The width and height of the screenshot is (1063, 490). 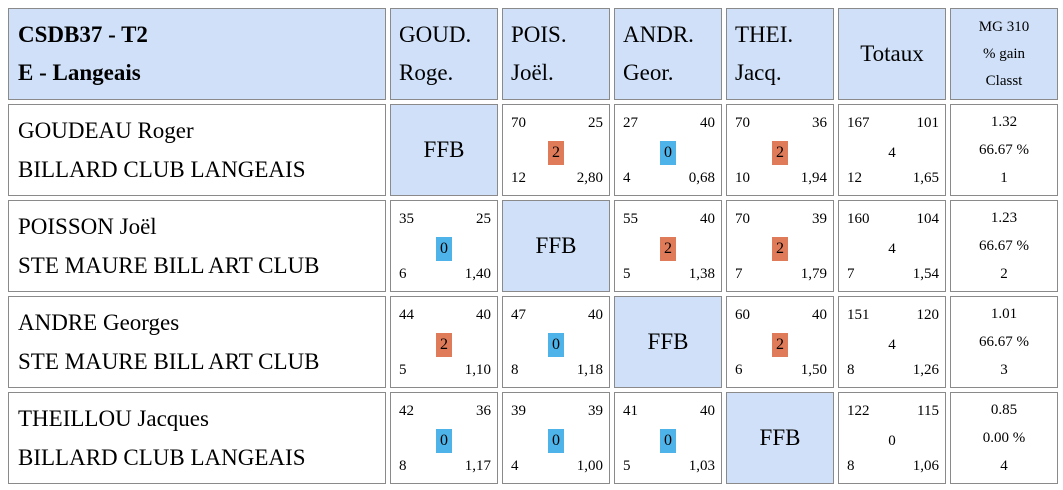 What do you see at coordinates (780, 54) in the screenshot?
I see `column-header-4: THEI. Jacq.` at bounding box center [780, 54].